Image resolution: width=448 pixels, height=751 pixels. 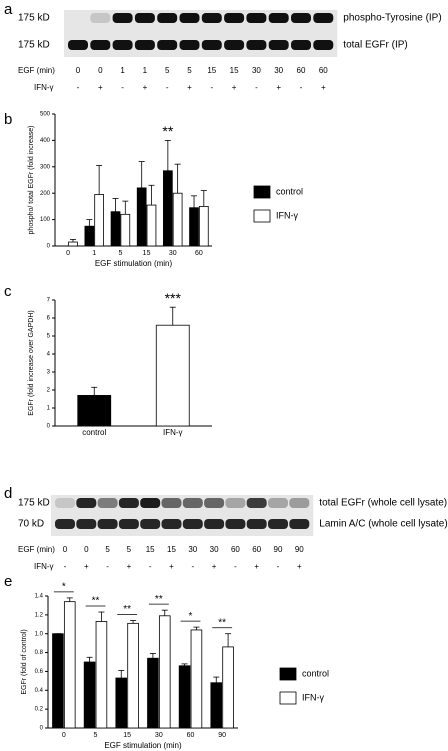 I want to click on y-tick-label: 1, so click(x=49, y=409).